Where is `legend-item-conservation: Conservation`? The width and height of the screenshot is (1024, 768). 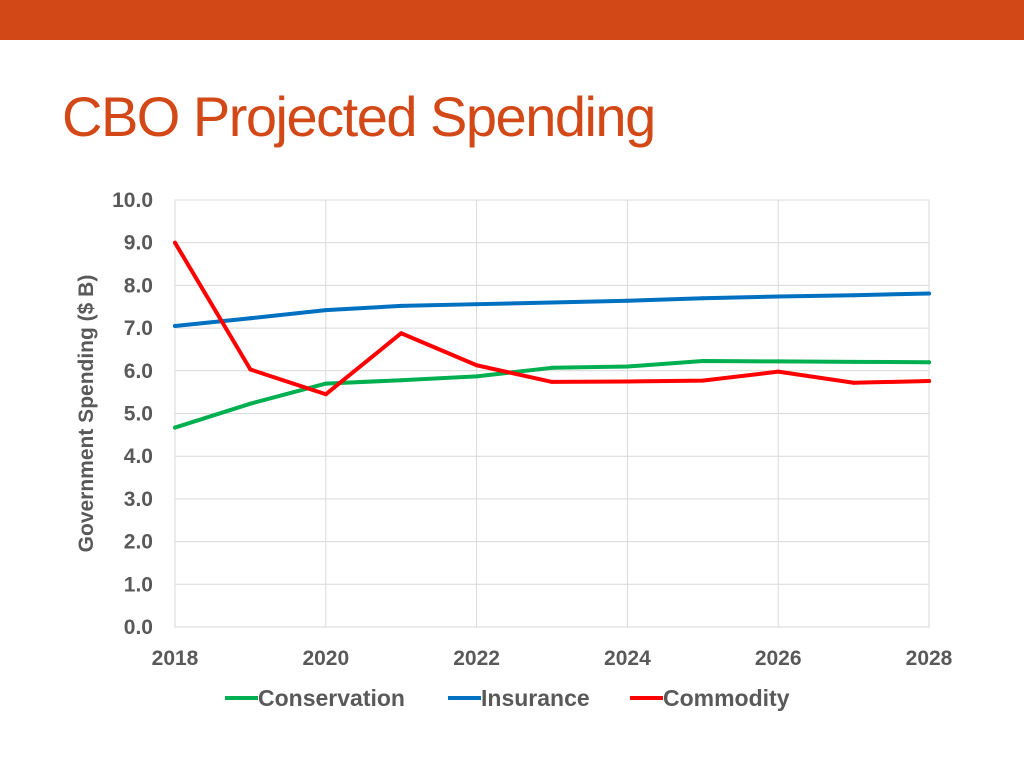 legend-item-conservation: Conservation is located at coordinates (315, 698).